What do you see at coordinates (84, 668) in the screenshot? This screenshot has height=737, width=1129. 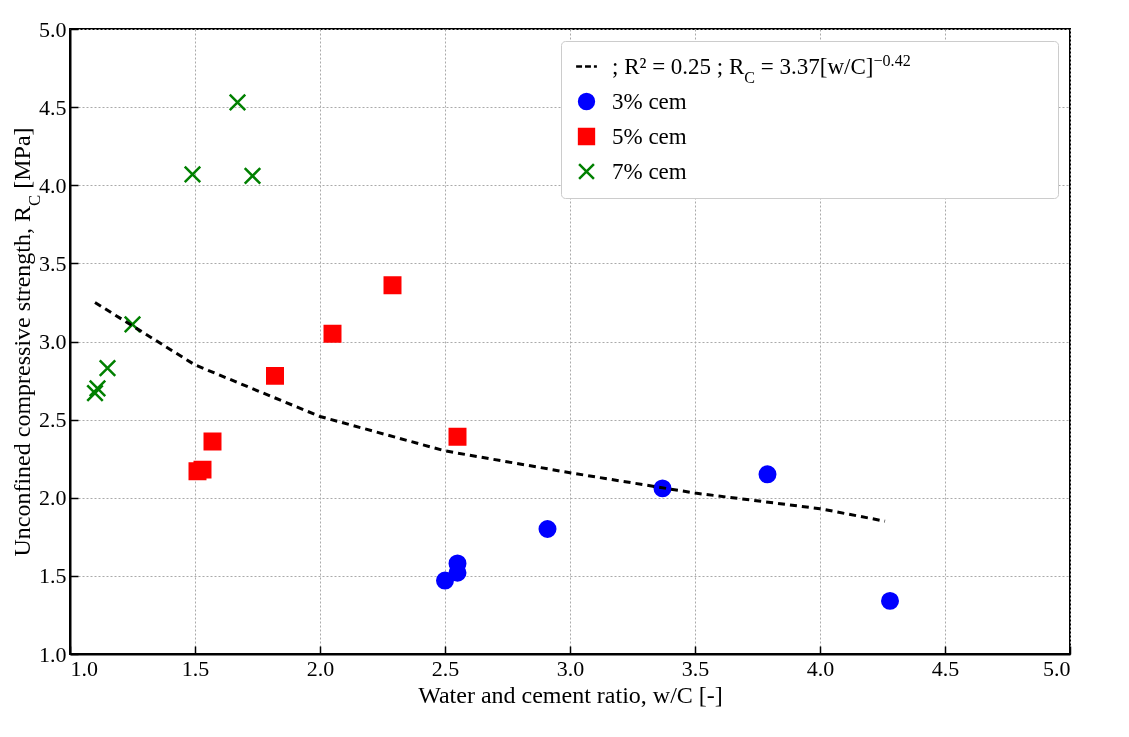 I see `x-tick-label: 1.0` at bounding box center [84, 668].